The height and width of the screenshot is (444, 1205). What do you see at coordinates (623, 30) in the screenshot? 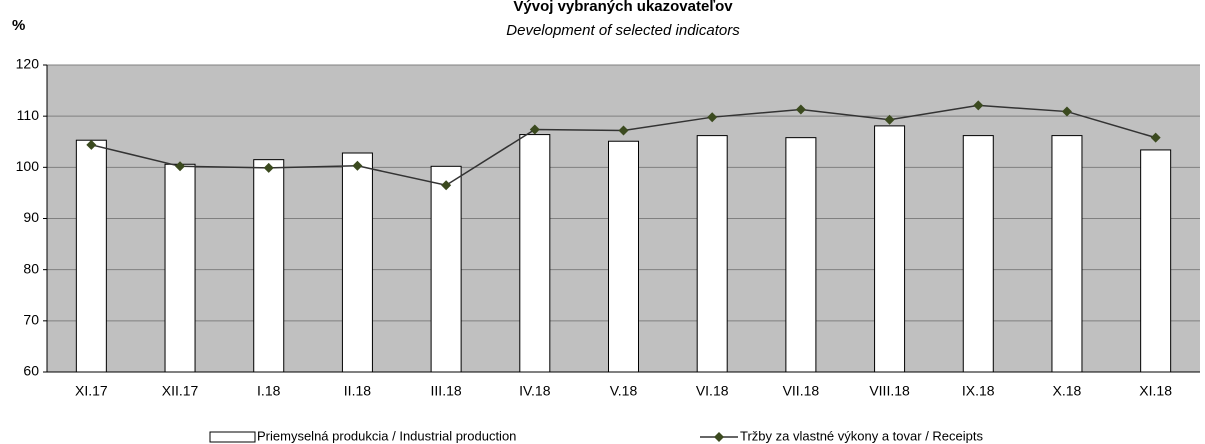
I see `chart-subtitle: Development of selected indicators` at bounding box center [623, 30].